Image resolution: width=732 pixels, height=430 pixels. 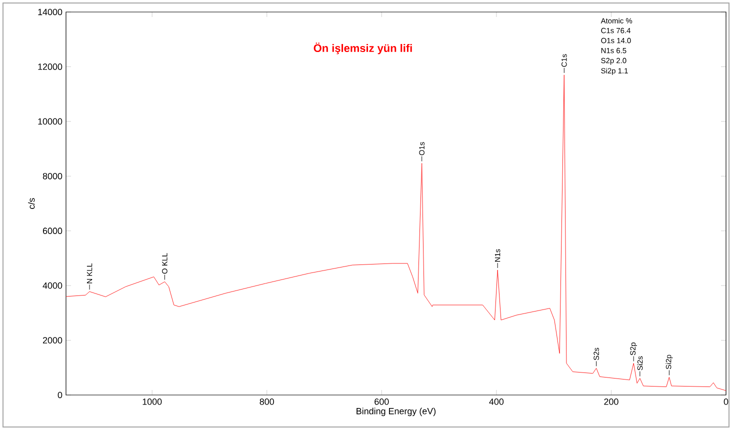 What do you see at coordinates (31, 203) in the screenshot?
I see `y-axis-title: c/s` at bounding box center [31, 203].